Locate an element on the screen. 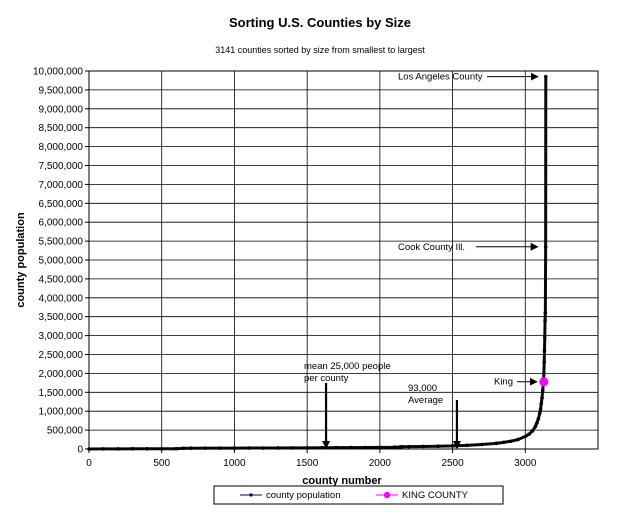 This screenshot has height=514, width=640. annotation-cook-county: Cook County Ill. is located at coordinates (431, 247).